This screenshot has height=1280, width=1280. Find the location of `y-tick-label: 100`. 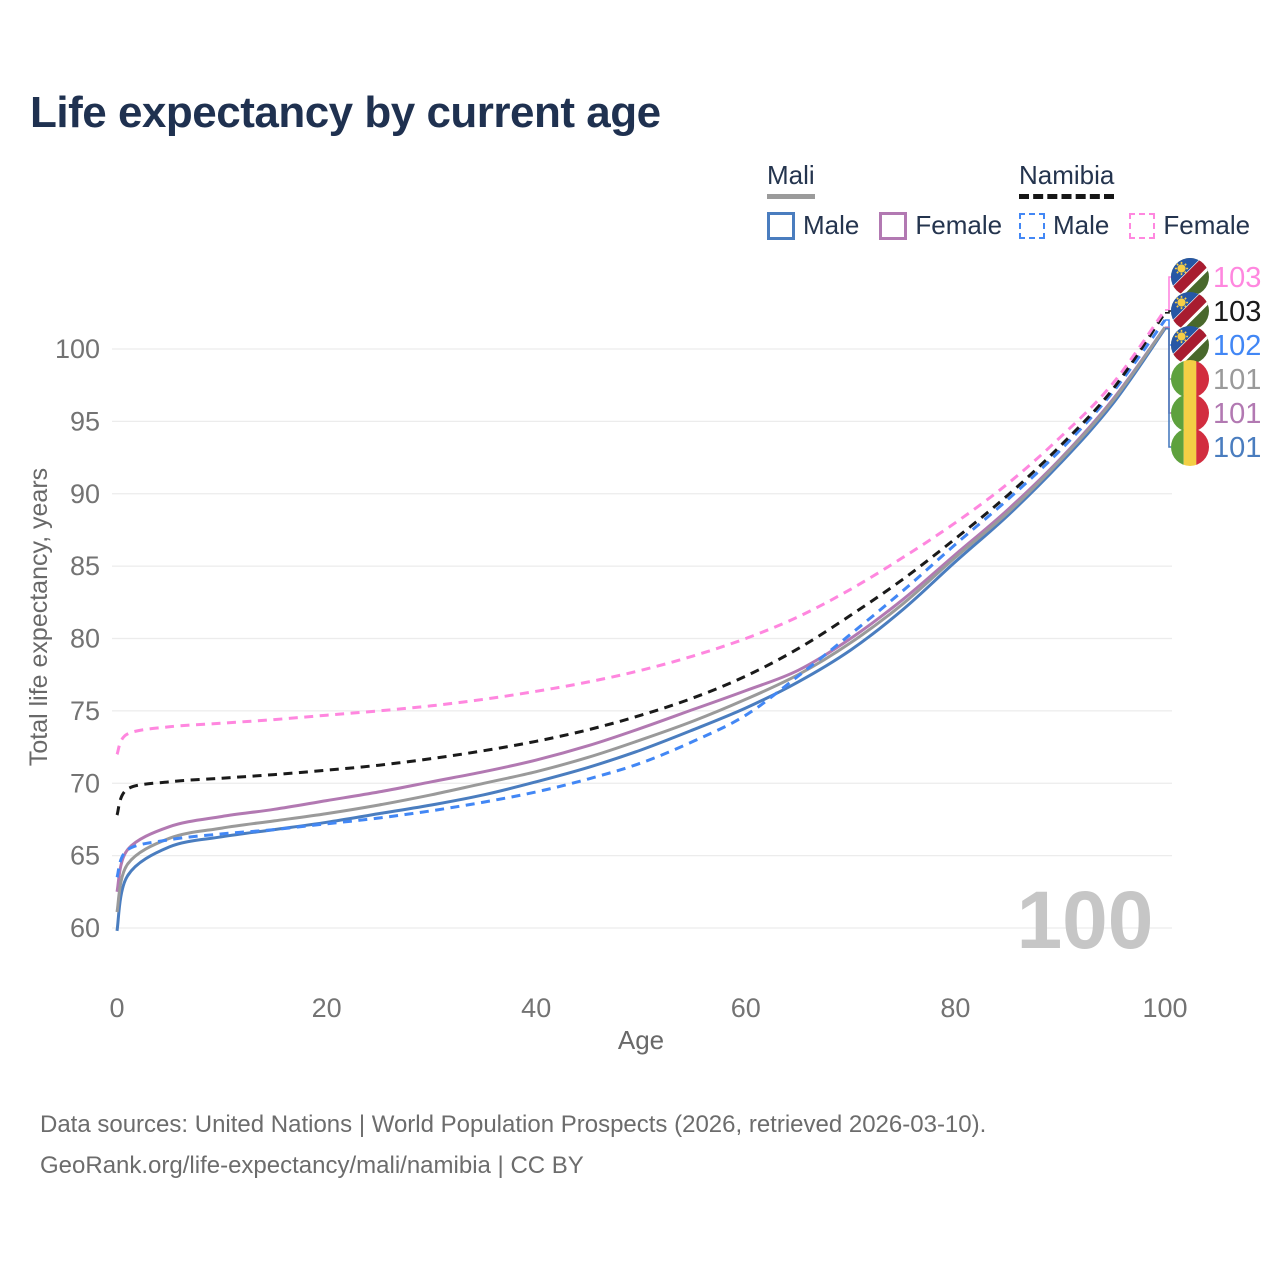

y-tick-label: 100 is located at coordinates (77, 349).